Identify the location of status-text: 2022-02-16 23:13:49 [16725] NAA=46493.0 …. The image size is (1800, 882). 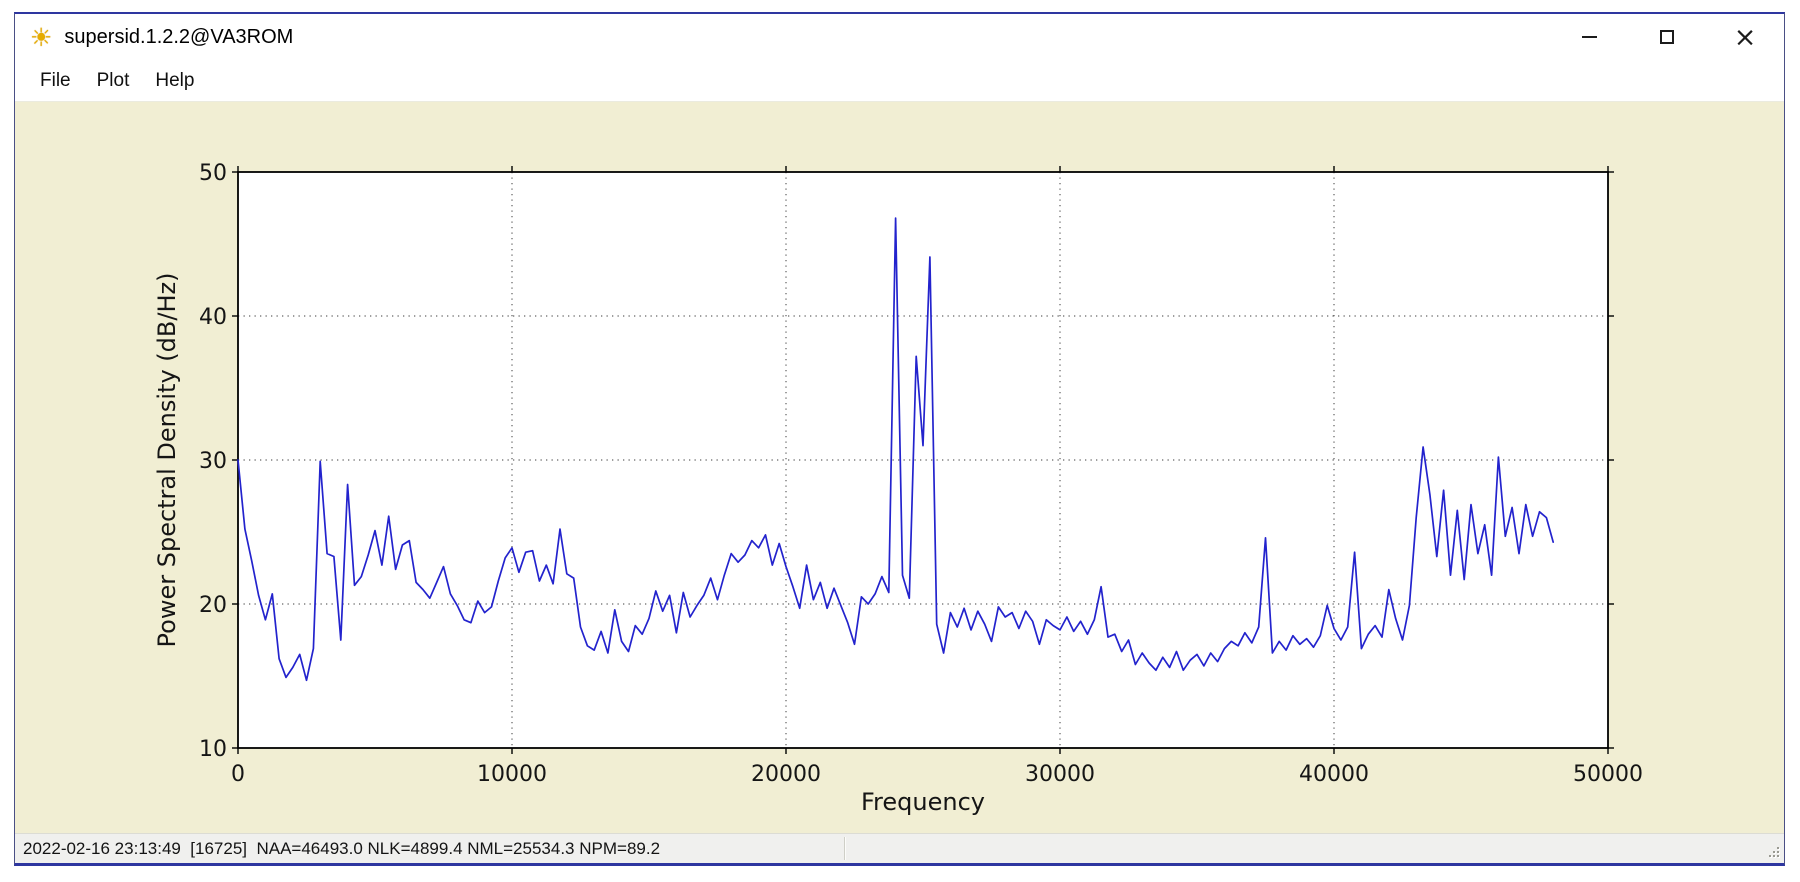
(342, 848).